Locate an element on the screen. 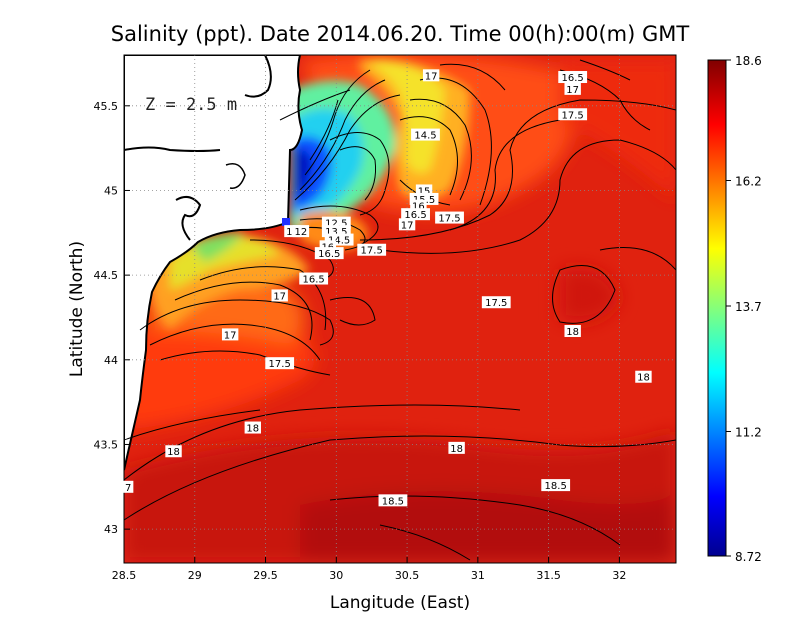 This screenshot has height=618, width=800. near-shore-cell is located at coordinates (286, 222).